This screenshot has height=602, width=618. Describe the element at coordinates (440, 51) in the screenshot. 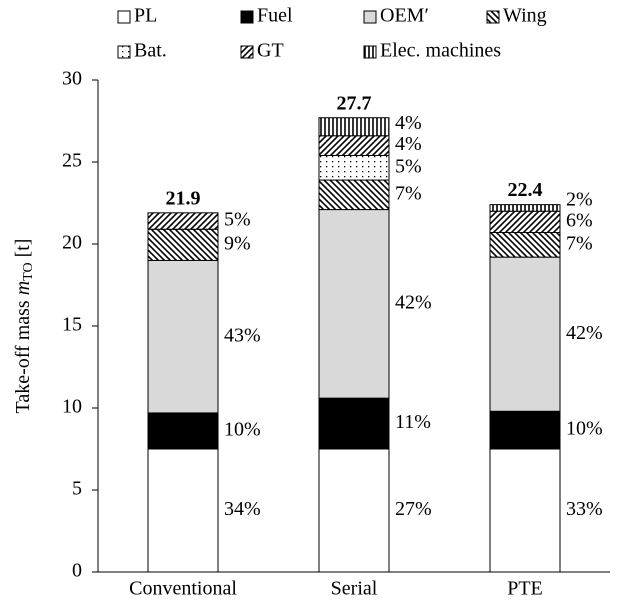

I see `legend-label: Elec. machines` at that location.